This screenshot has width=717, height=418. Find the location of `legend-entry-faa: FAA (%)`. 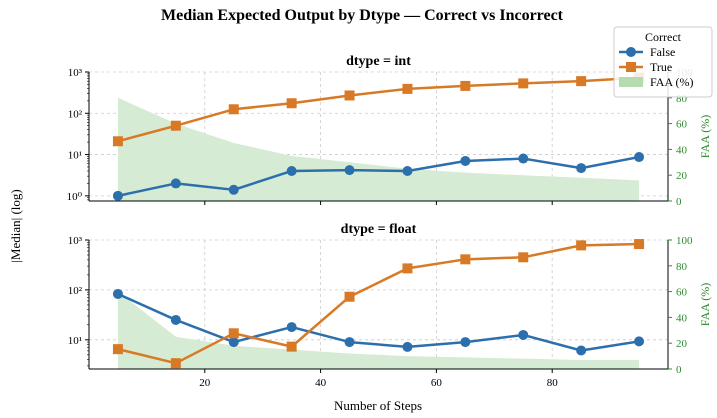

legend-entry-faa: FAA (%) is located at coordinates (656, 82).